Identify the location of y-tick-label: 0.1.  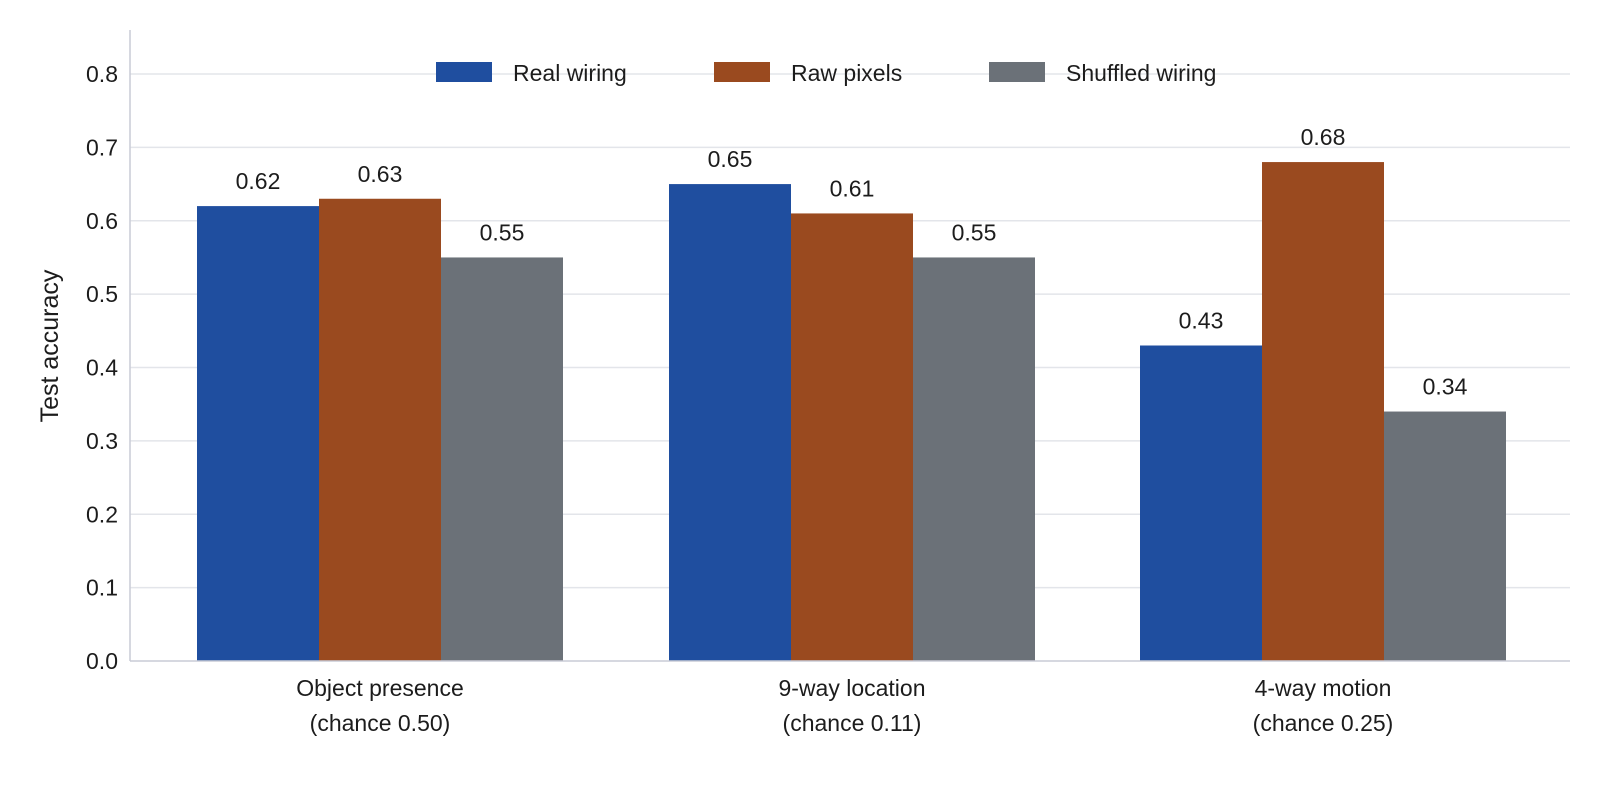
(102, 588).